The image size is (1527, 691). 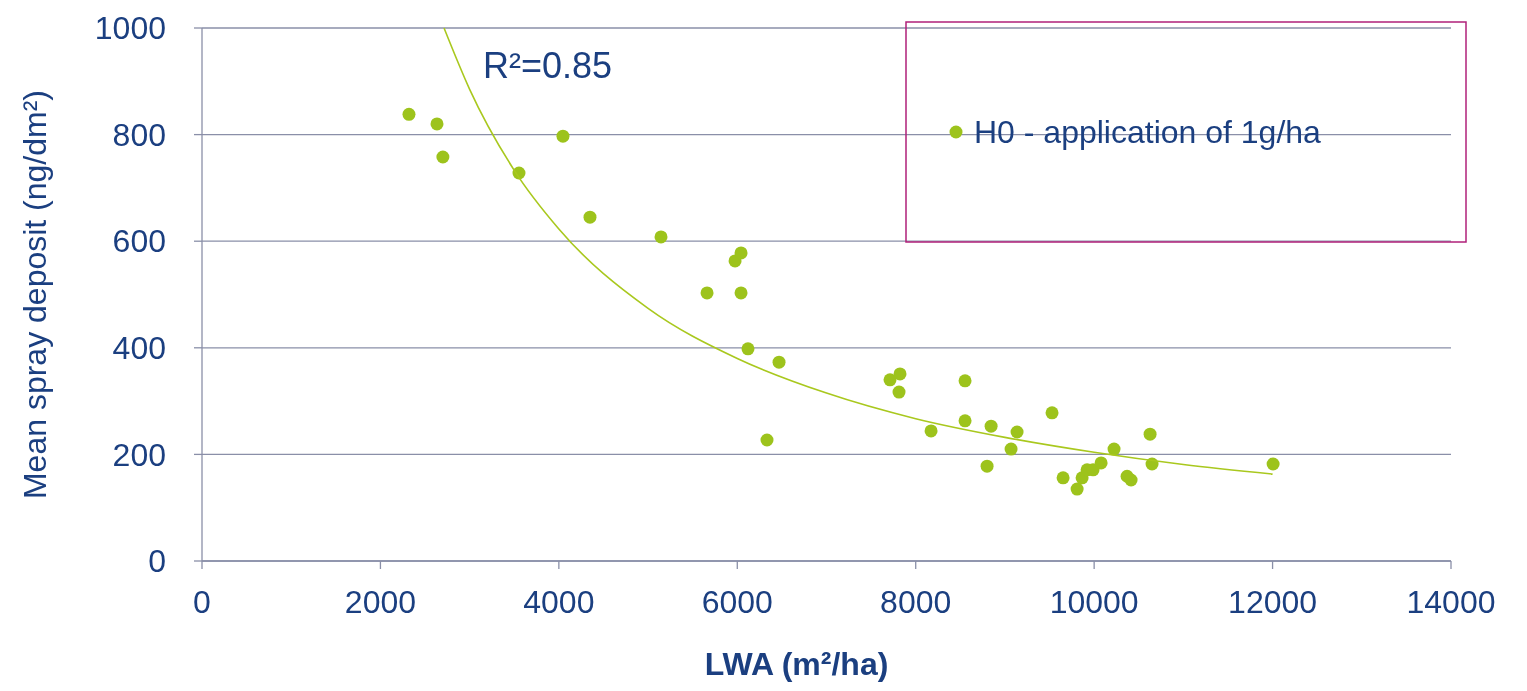 What do you see at coordinates (157, 561) in the screenshot?
I see `y-tick-label: 0` at bounding box center [157, 561].